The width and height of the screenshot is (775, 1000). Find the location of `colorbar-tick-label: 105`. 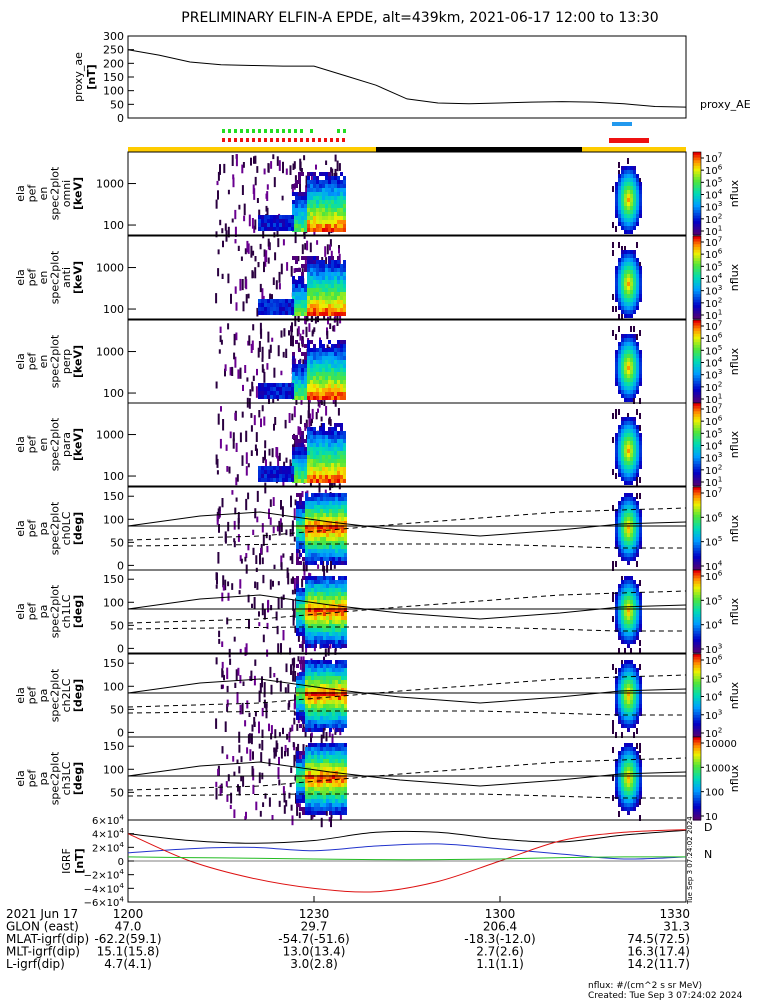

colorbar-tick-label: 105 is located at coordinates (713, 433).